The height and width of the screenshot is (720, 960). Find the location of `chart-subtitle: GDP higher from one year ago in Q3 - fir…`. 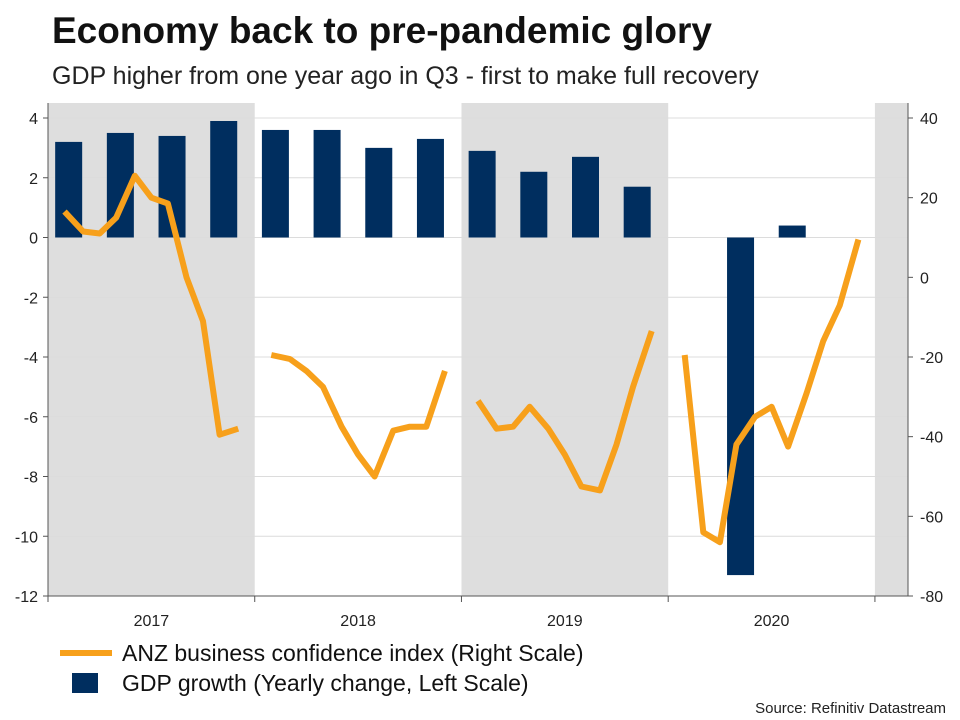

chart-subtitle: GDP higher from one year ago in Q3 - fir… is located at coordinates (405, 76).